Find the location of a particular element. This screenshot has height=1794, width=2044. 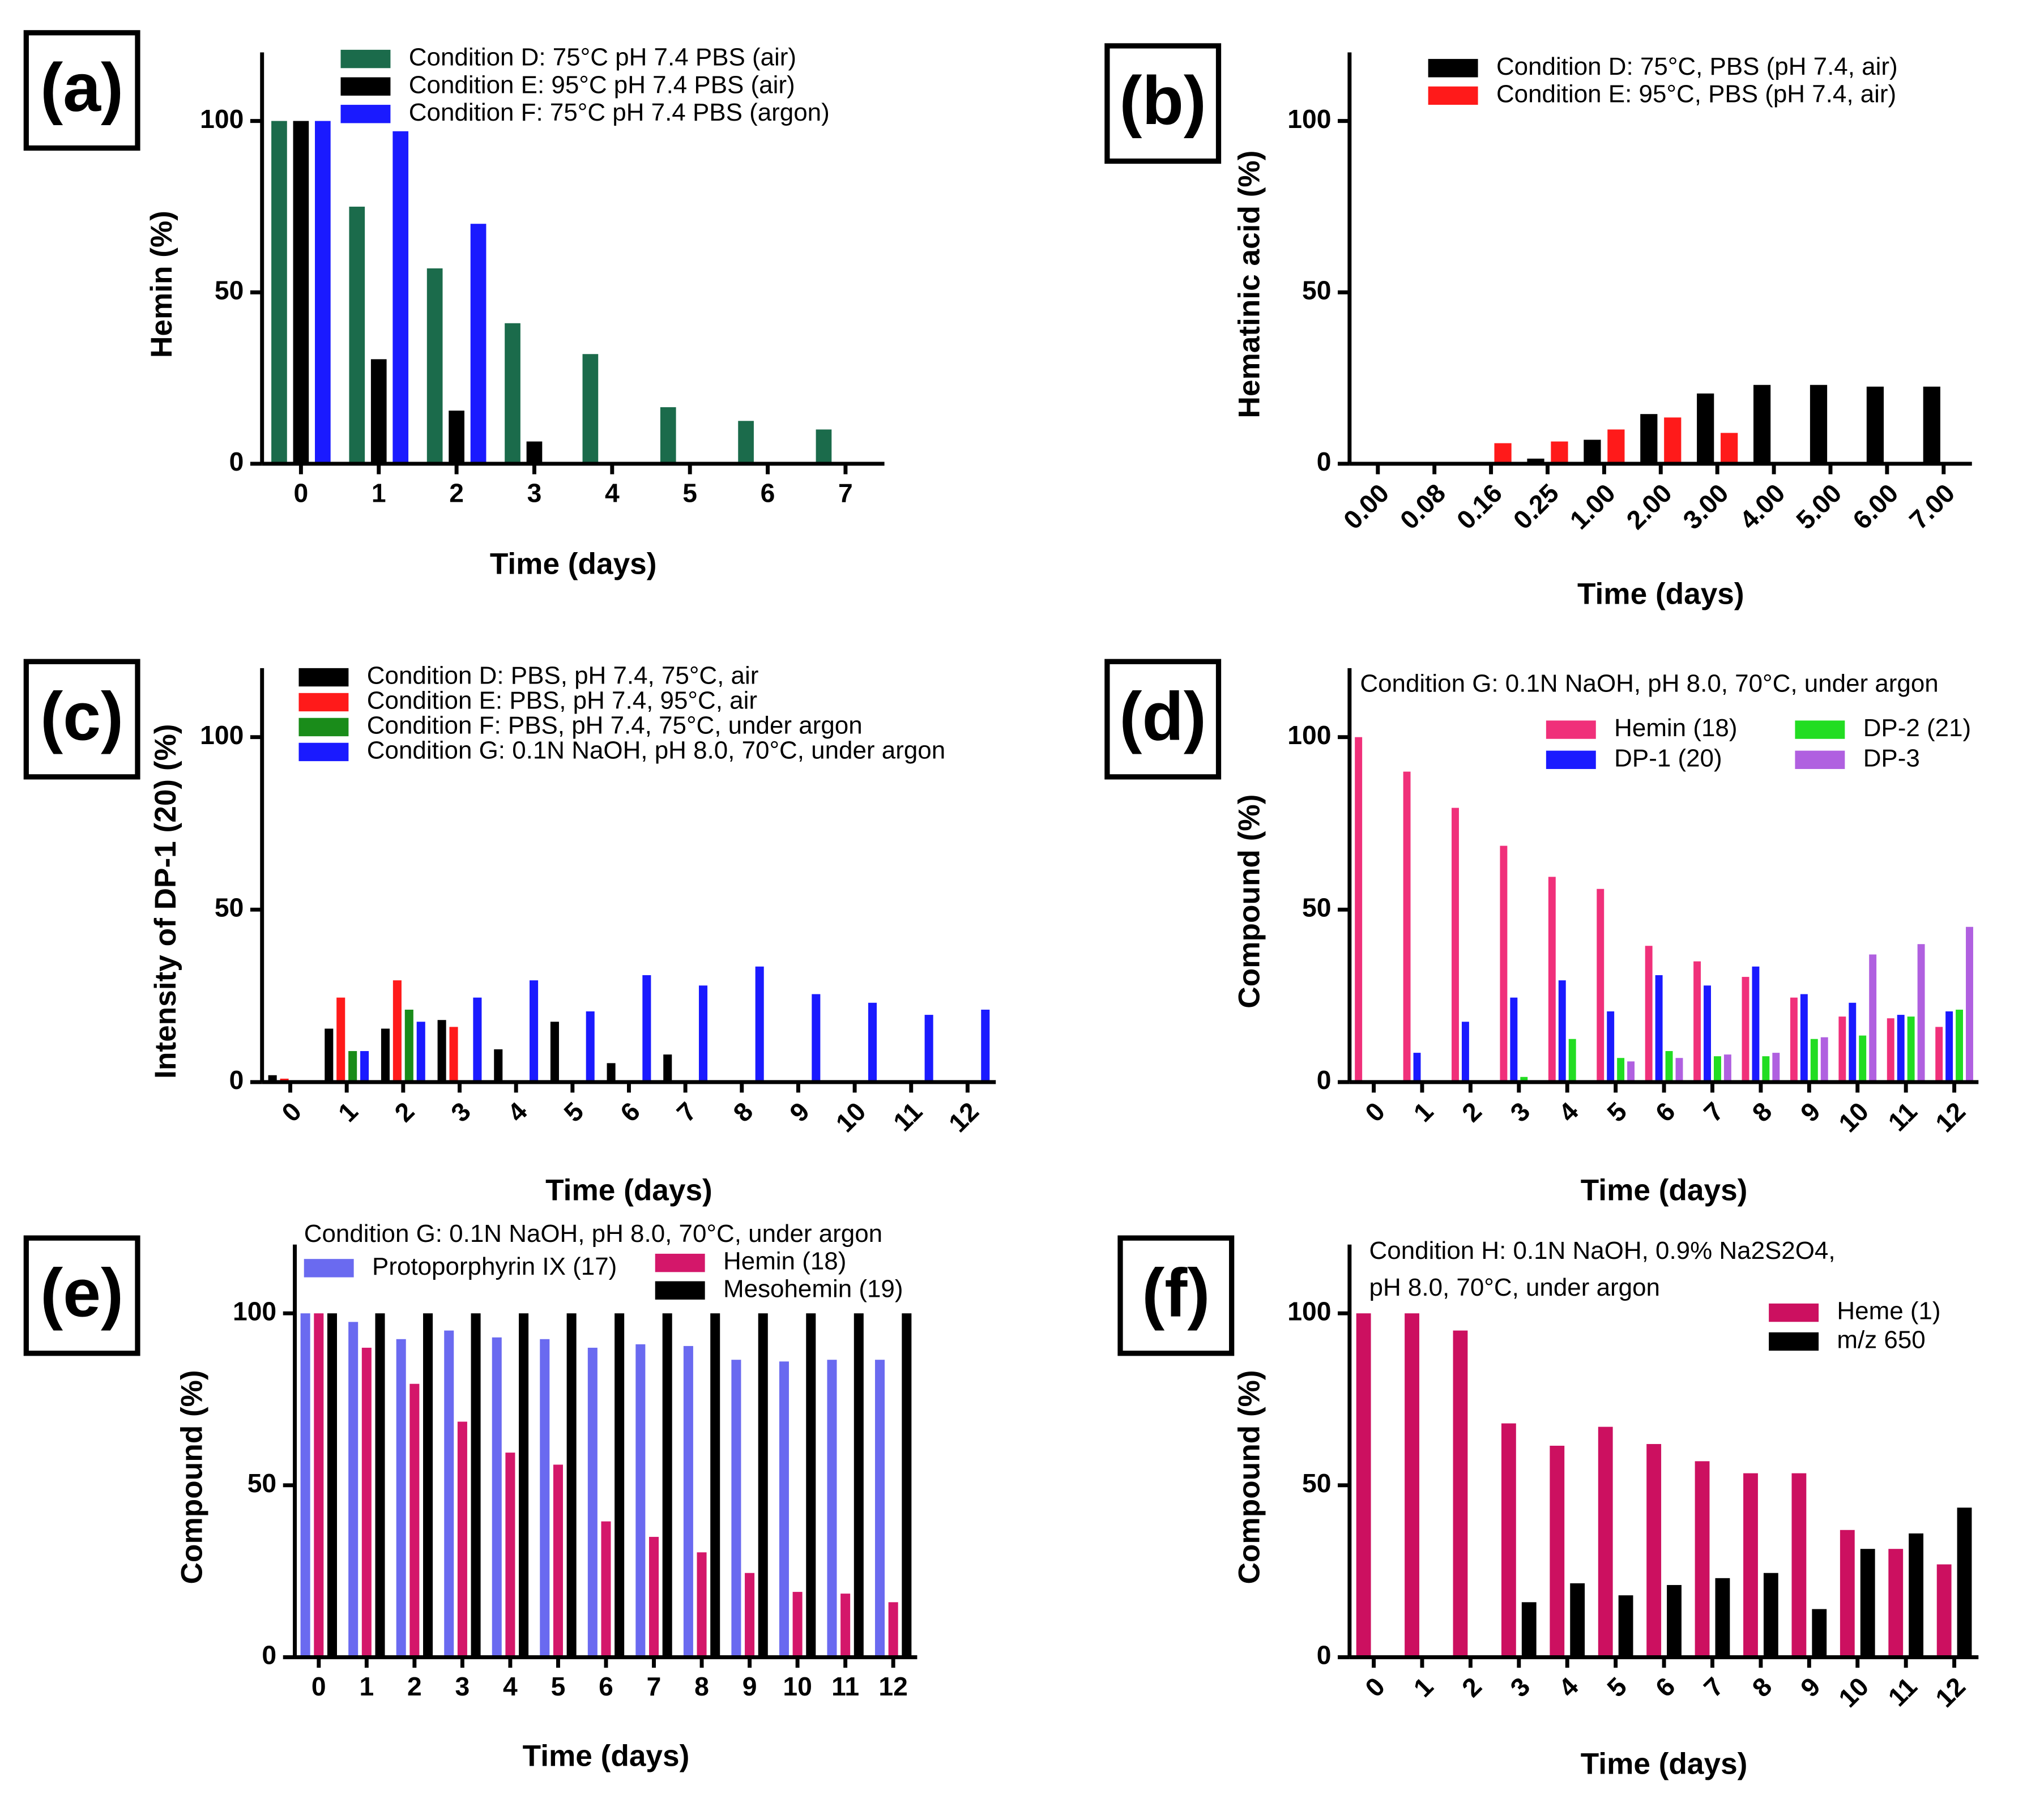

annotation: Condition H: 0.1N NaOH, 0.9% Na2S2O4, is located at coordinates (1602, 1251).